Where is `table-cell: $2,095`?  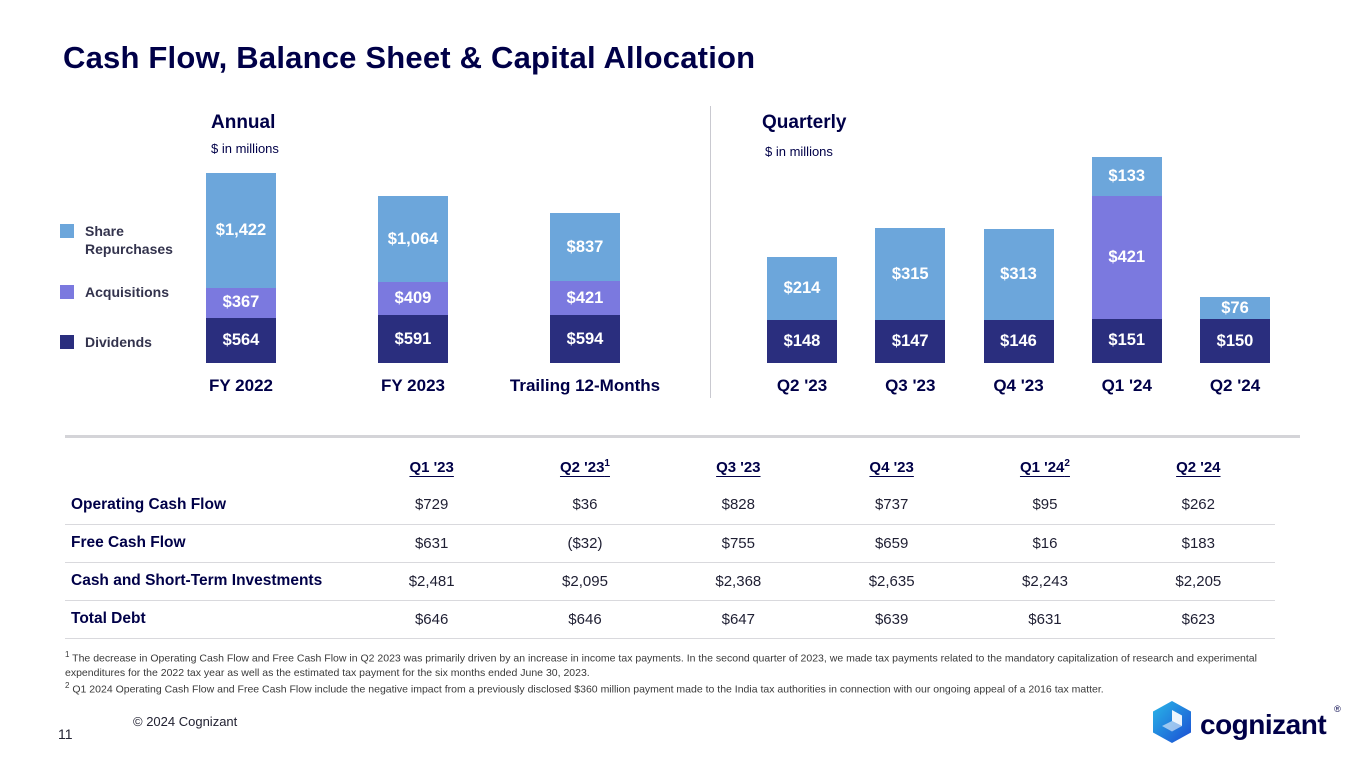 table-cell: $2,095 is located at coordinates (585, 581).